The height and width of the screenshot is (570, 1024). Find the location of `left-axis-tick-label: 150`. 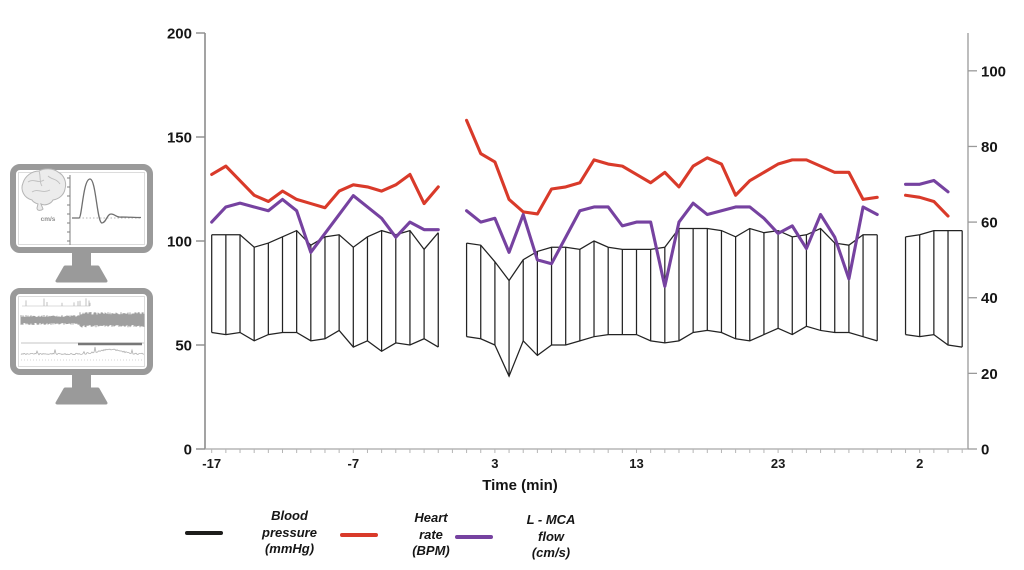

left-axis-tick-label: 150 is located at coordinates (179, 138).